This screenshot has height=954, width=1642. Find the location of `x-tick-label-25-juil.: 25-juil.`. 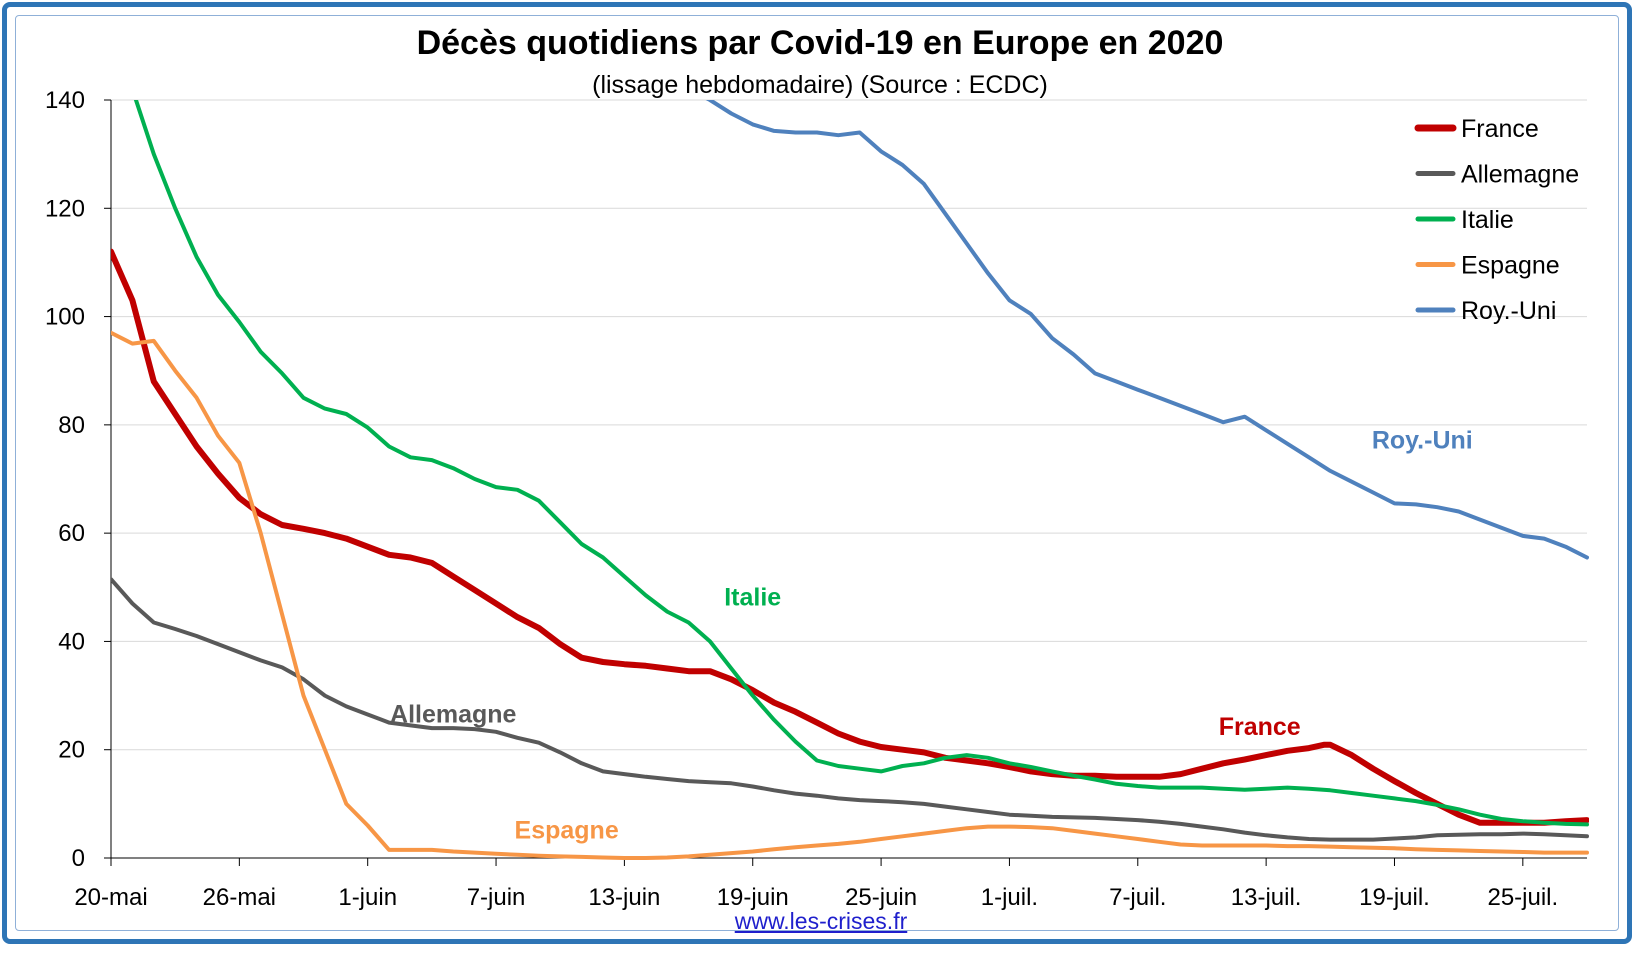

x-tick-label-25-juil.: 25-juil. is located at coordinates (1522, 897).